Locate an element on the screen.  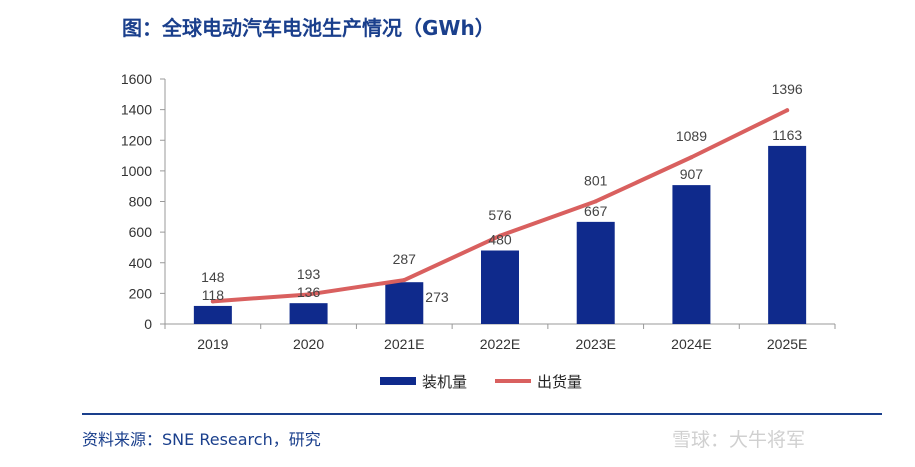
x-tick-label: 2020 is located at coordinates (308, 344).